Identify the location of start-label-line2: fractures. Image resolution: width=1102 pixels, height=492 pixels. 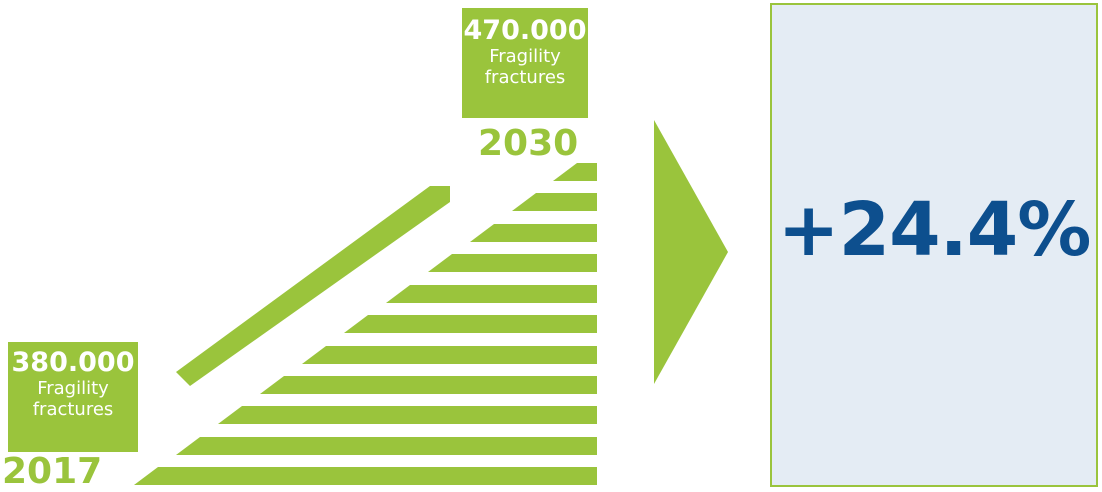
(73, 409).